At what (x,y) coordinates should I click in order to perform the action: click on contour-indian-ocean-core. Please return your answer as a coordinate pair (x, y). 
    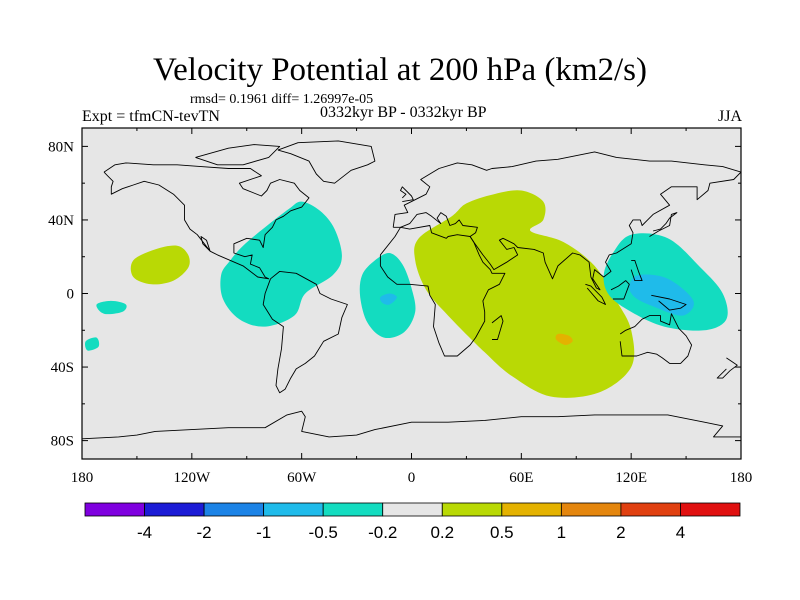
    Looking at the image, I should click on (564, 339).